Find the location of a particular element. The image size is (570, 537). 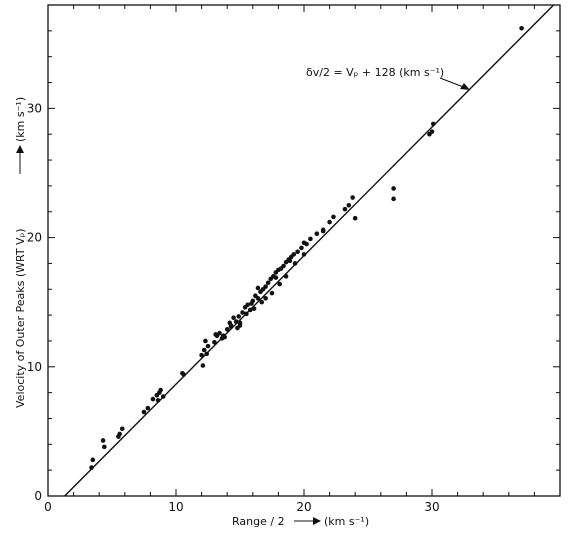

x-tick-label: 10 is located at coordinates (175, 507).